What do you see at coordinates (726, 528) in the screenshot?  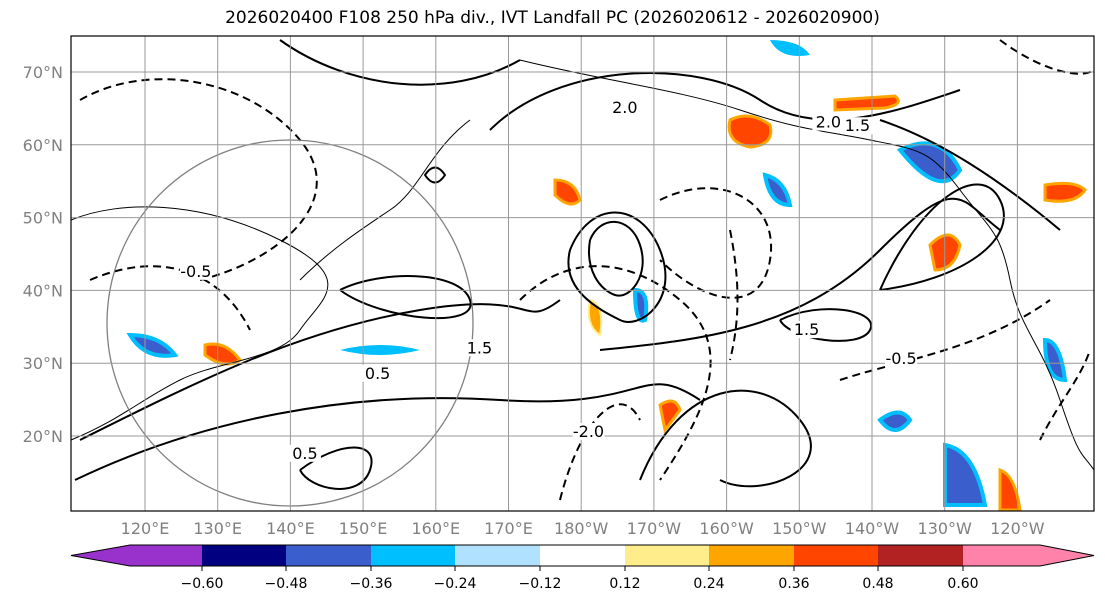 I see `lon-tick-label: 160°W` at bounding box center [726, 528].